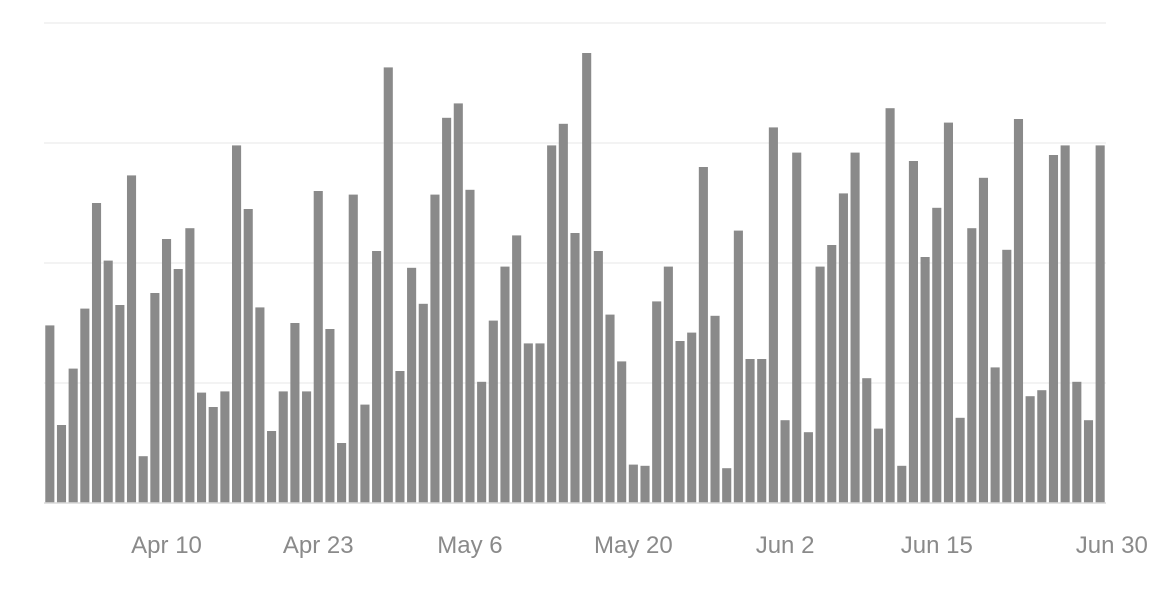 Image resolution: width=1175 pixels, height=591 pixels. Describe the element at coordinates (1112, 545) in the screenshot. I see `x-tick-label: Jun 30` at that location.